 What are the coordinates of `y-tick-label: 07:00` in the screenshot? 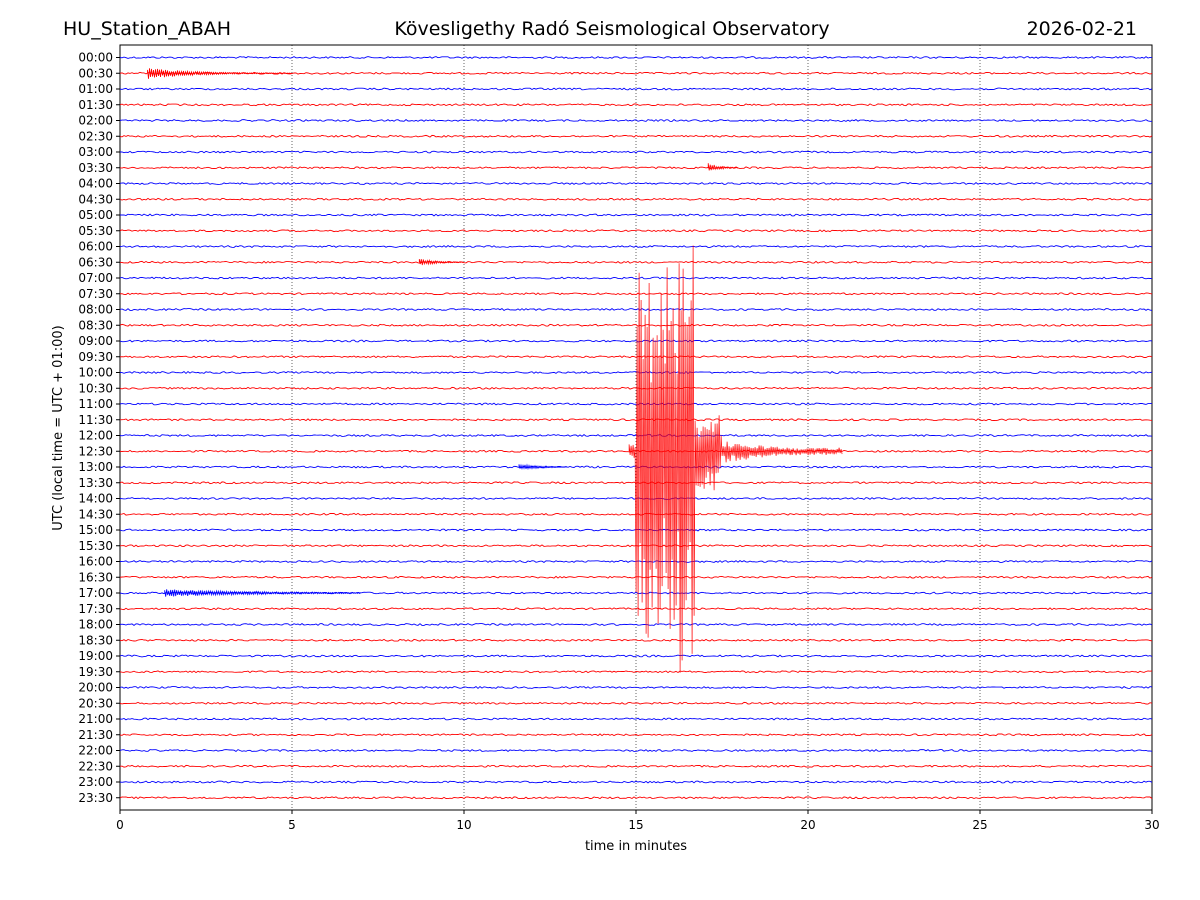 It's located at (95, 278).